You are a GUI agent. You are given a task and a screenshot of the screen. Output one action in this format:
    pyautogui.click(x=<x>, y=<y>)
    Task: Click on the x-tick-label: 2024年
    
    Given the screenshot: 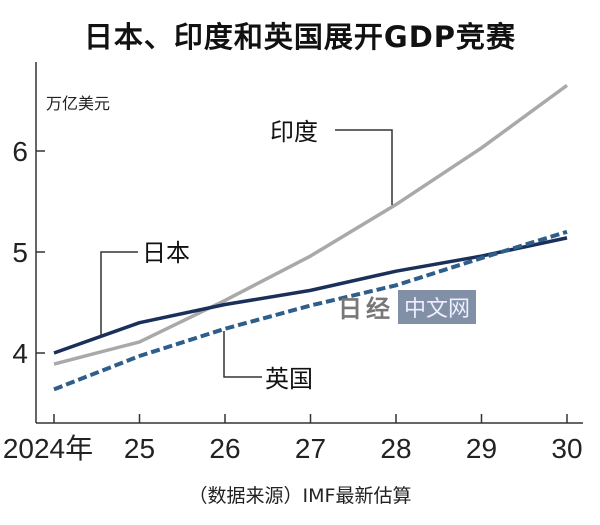 What is the action you would take?
    pyautogui.click(x=48, y=448)
    